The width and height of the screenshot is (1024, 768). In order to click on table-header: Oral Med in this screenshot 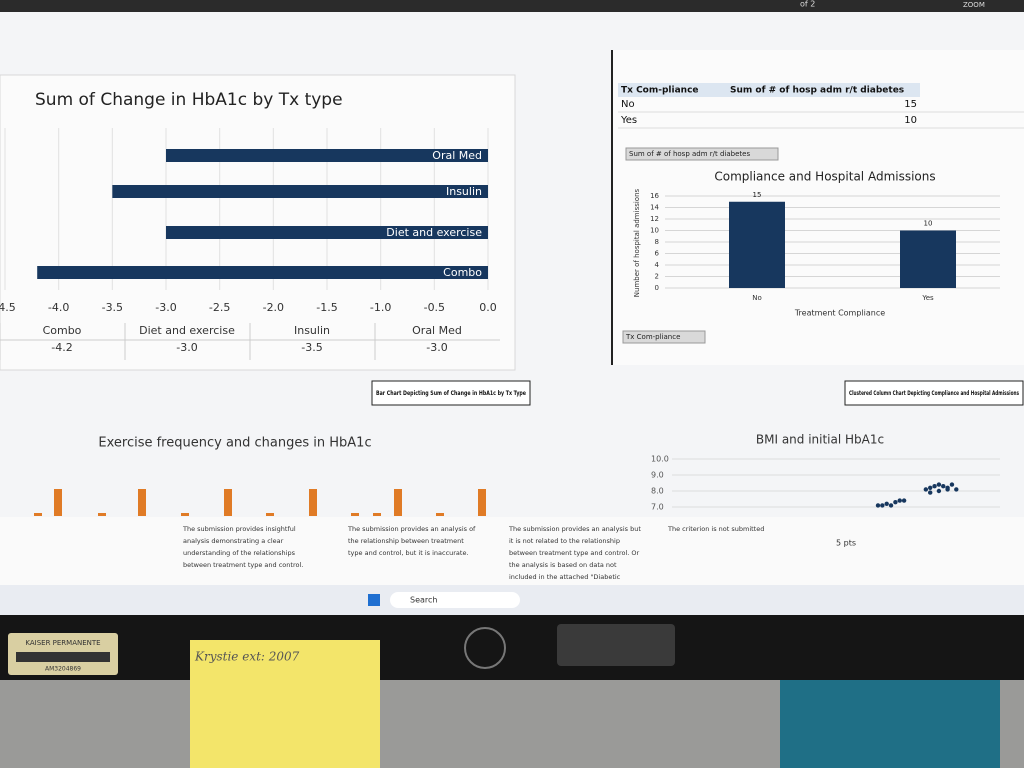, I will do `click(437, 330)`.